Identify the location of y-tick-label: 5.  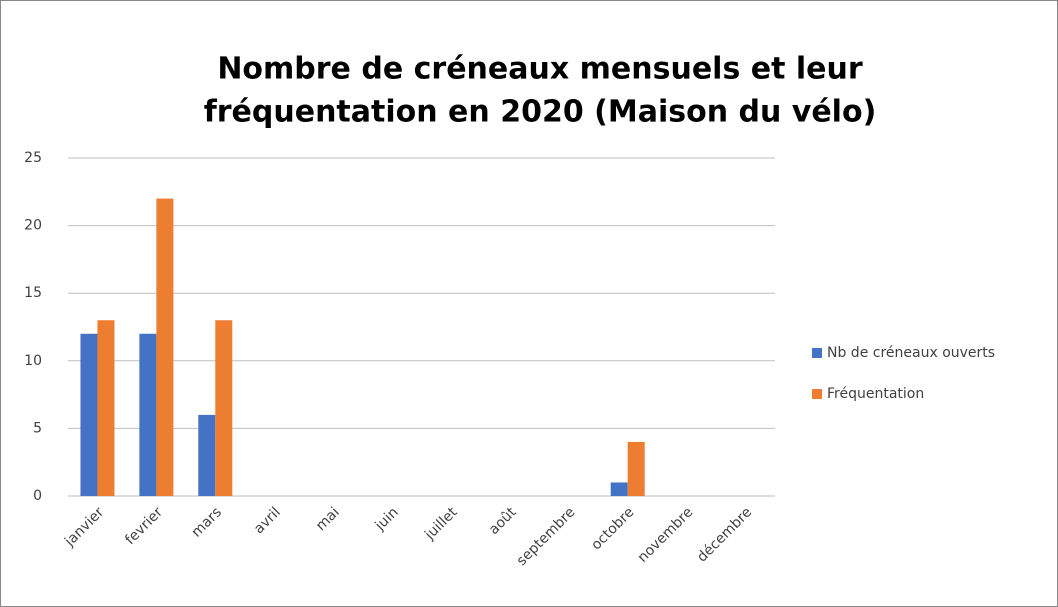
(37, 428).